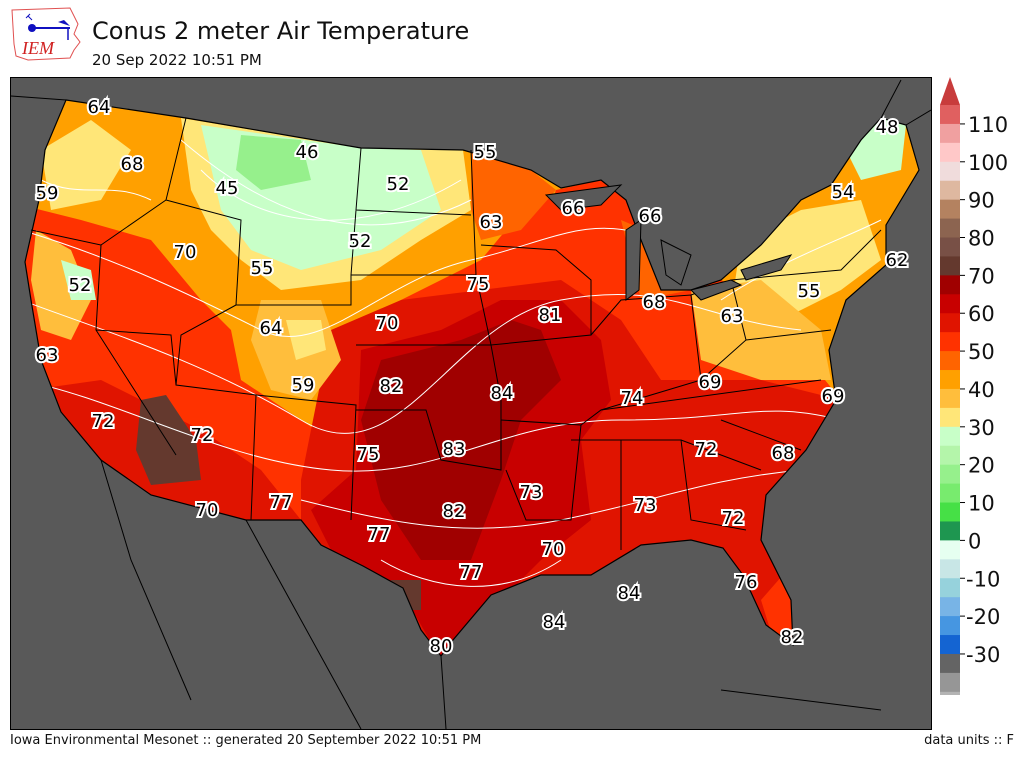 The height and width of the screenshot is (768, 1024). I want to click on colorbar-over-arrow, so click(950, 91).